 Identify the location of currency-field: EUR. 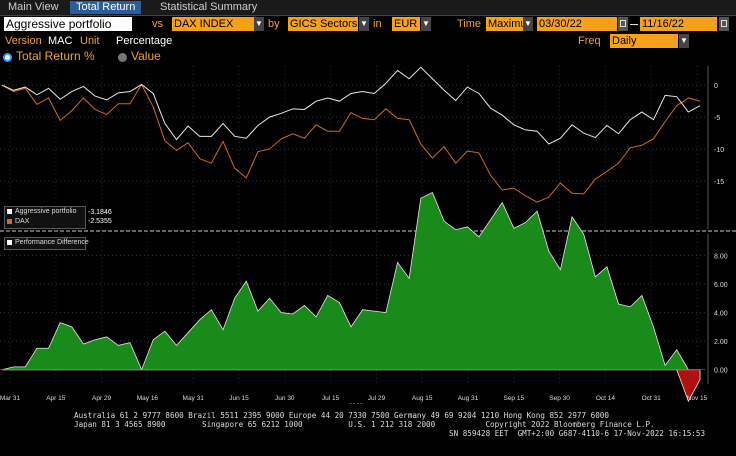
(406, 24).